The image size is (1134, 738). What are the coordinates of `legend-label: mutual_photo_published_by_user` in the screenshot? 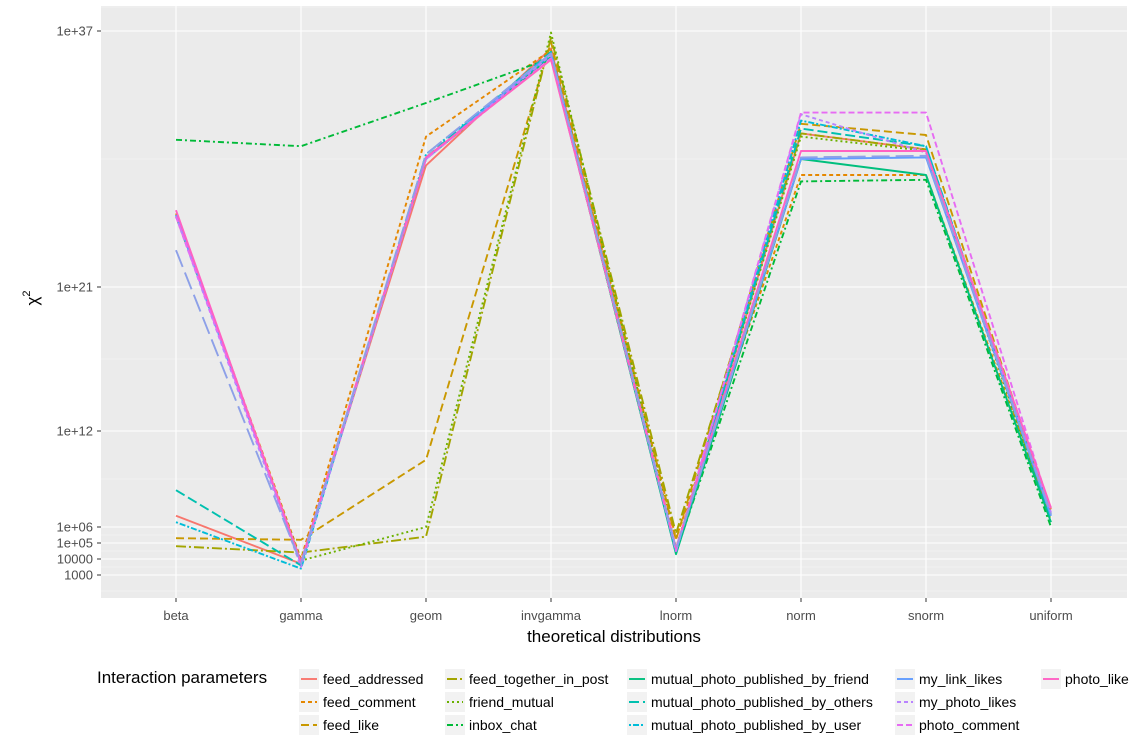 It's located at (756, 725).